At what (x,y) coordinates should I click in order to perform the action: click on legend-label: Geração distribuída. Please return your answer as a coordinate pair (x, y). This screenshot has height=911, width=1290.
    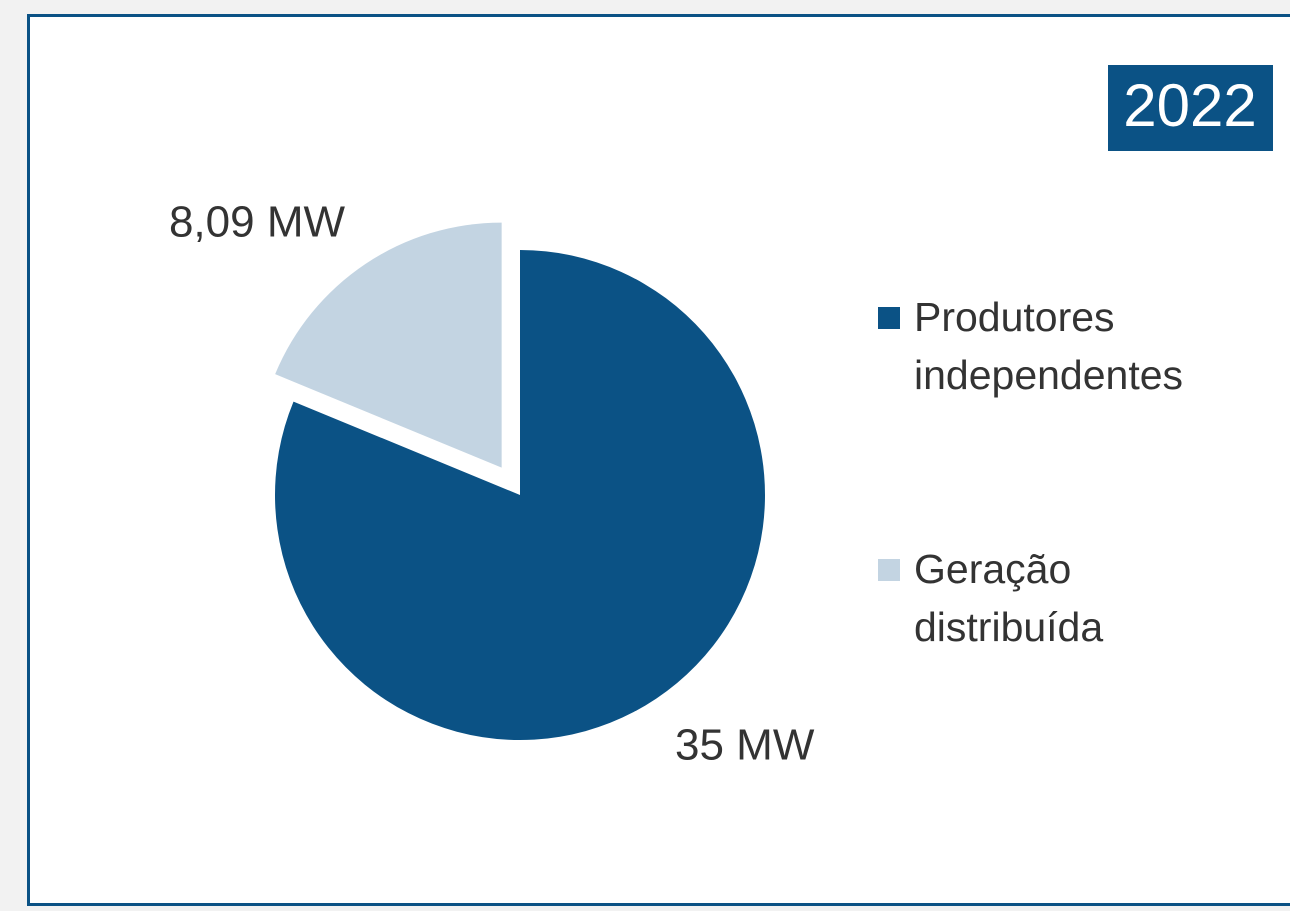
    Looking at the image, I should click on (1009, 598).